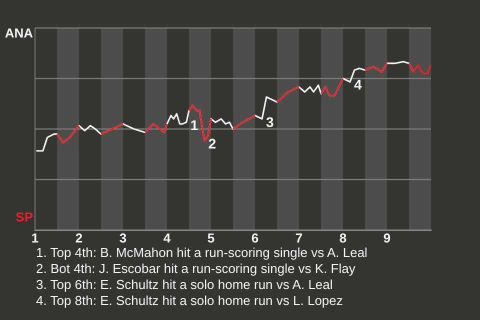  I want to click on text: 1. Top 4th: B. McMahon hit a run-scoring single vs A. Leal, so click(202, 253).